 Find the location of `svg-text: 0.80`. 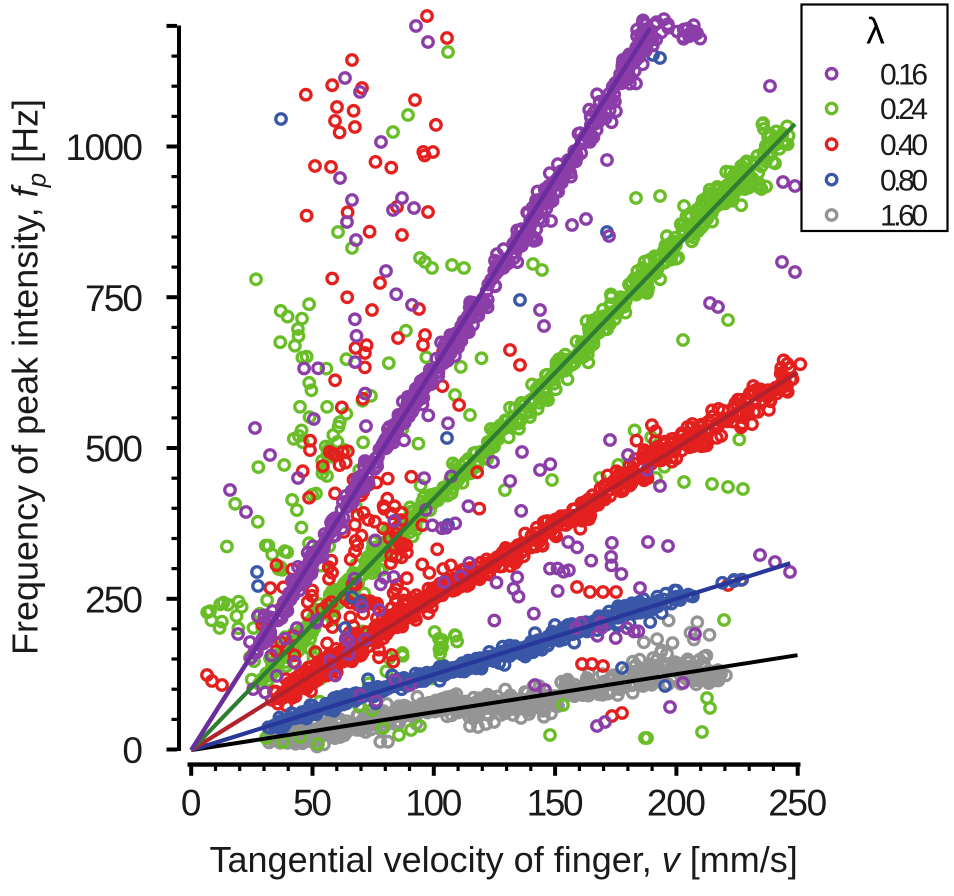

svg-text: 0.80 is located at coordinates (904, 180).